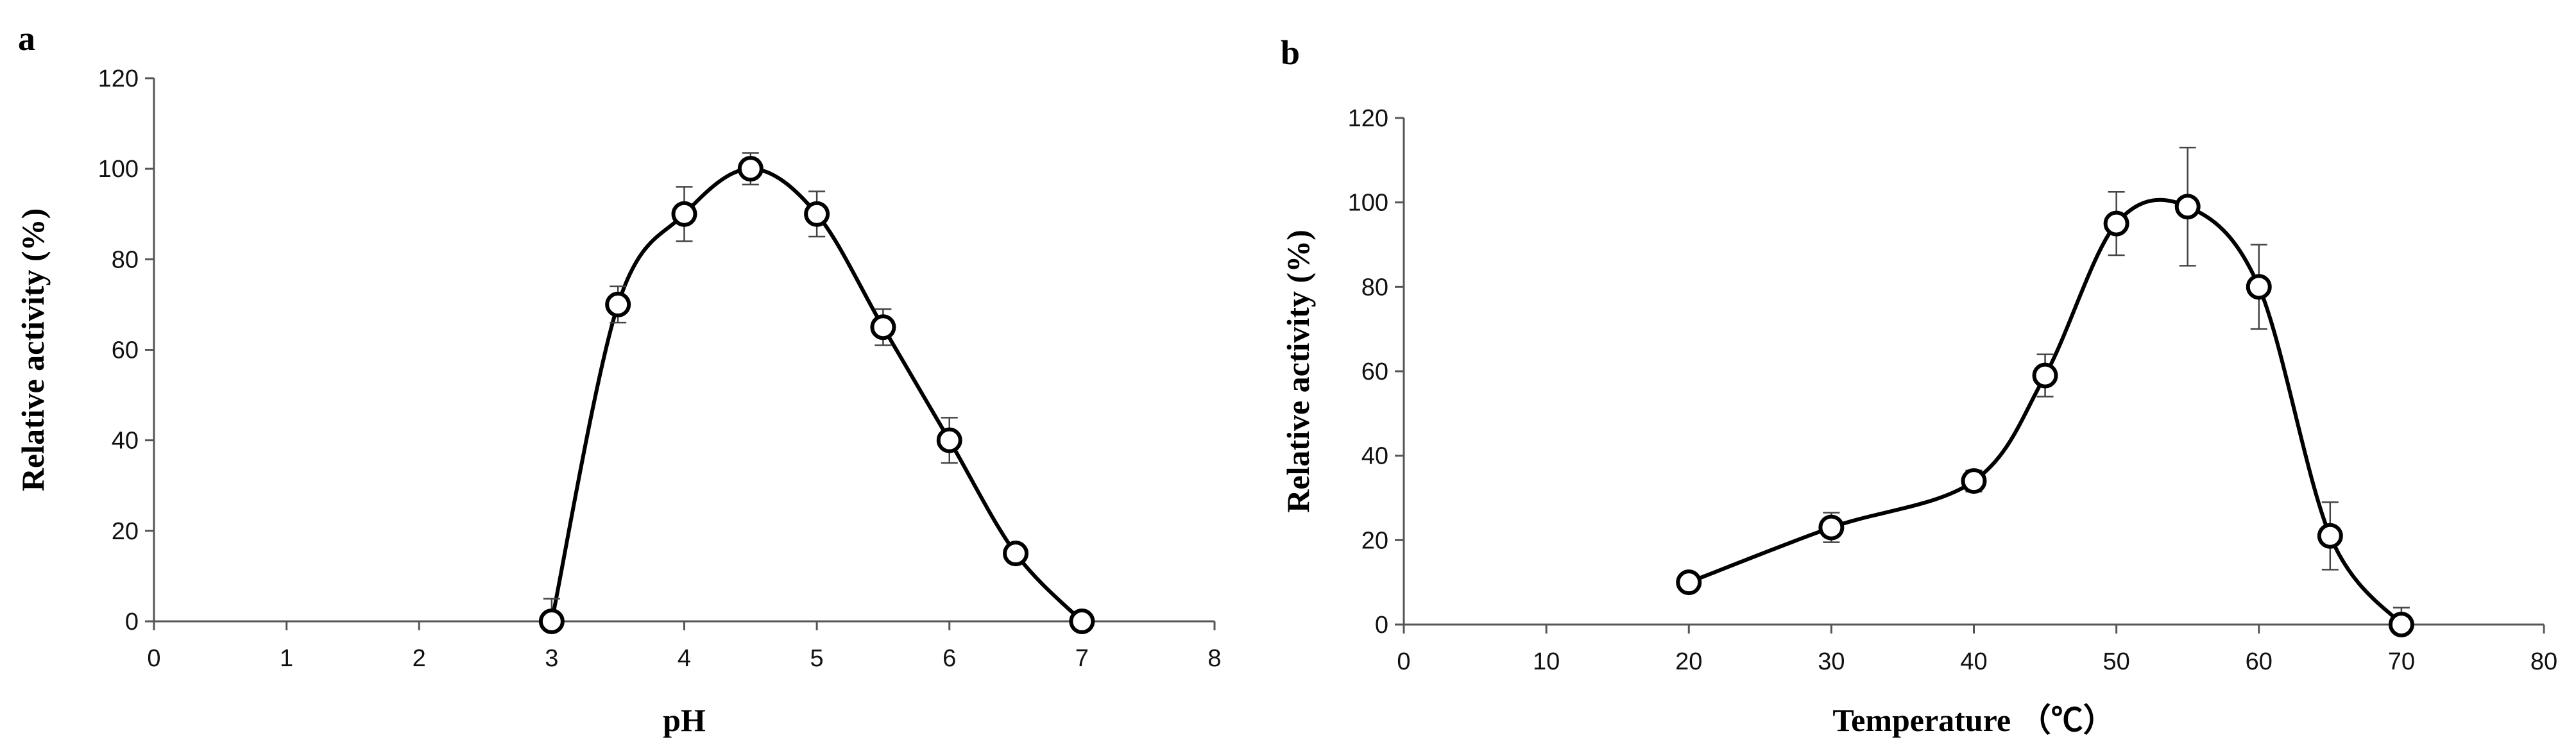 This screenshot has width=2576, height=756. What do you see at coordinates (2543, 661) in the screenshot?
I see `x-tick-label: 80` at bounding box center [2543, 661].